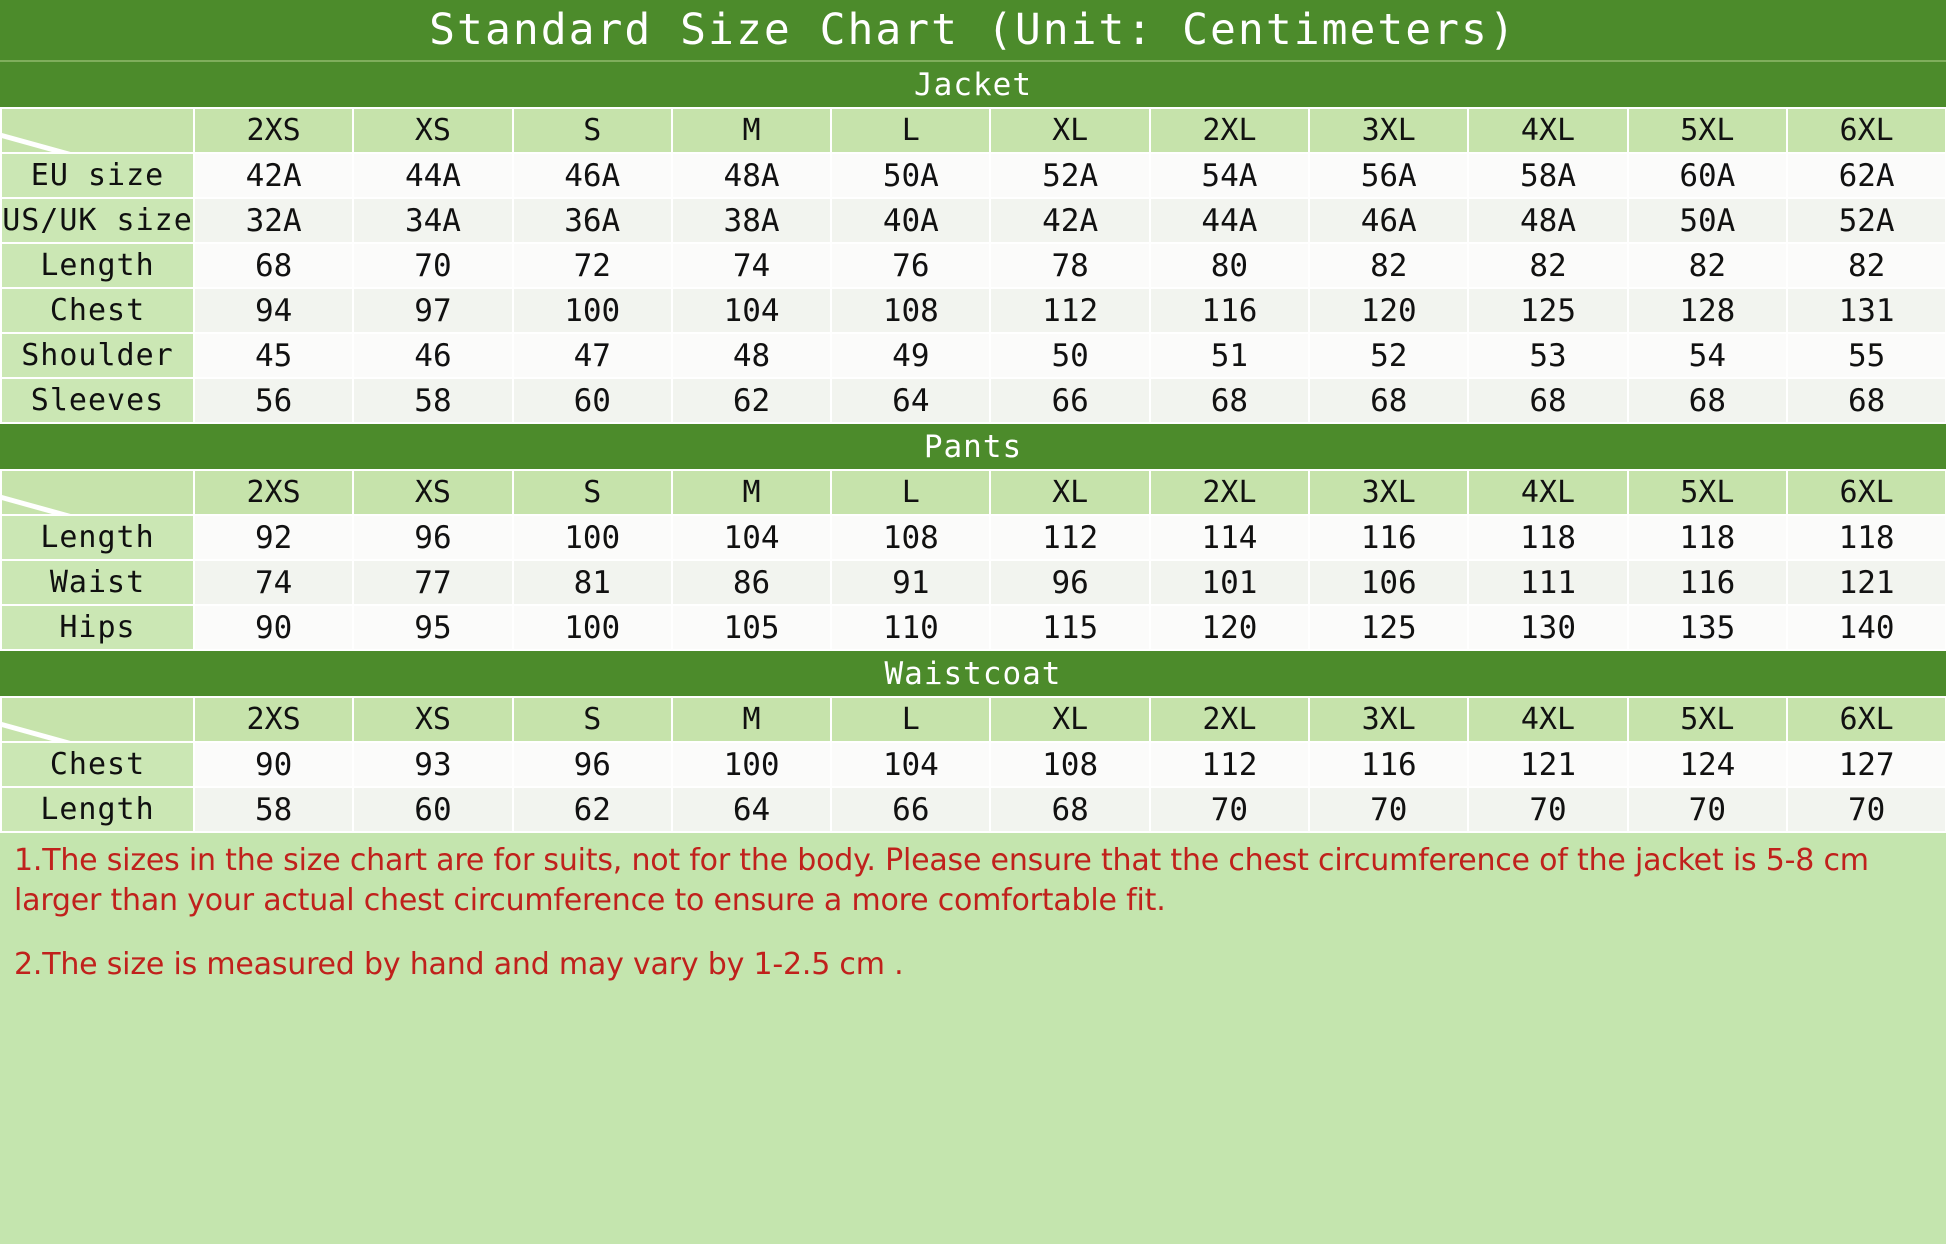 The image size is (1946, 1244). I want to click on data-cell: 90, so click(273, 627).